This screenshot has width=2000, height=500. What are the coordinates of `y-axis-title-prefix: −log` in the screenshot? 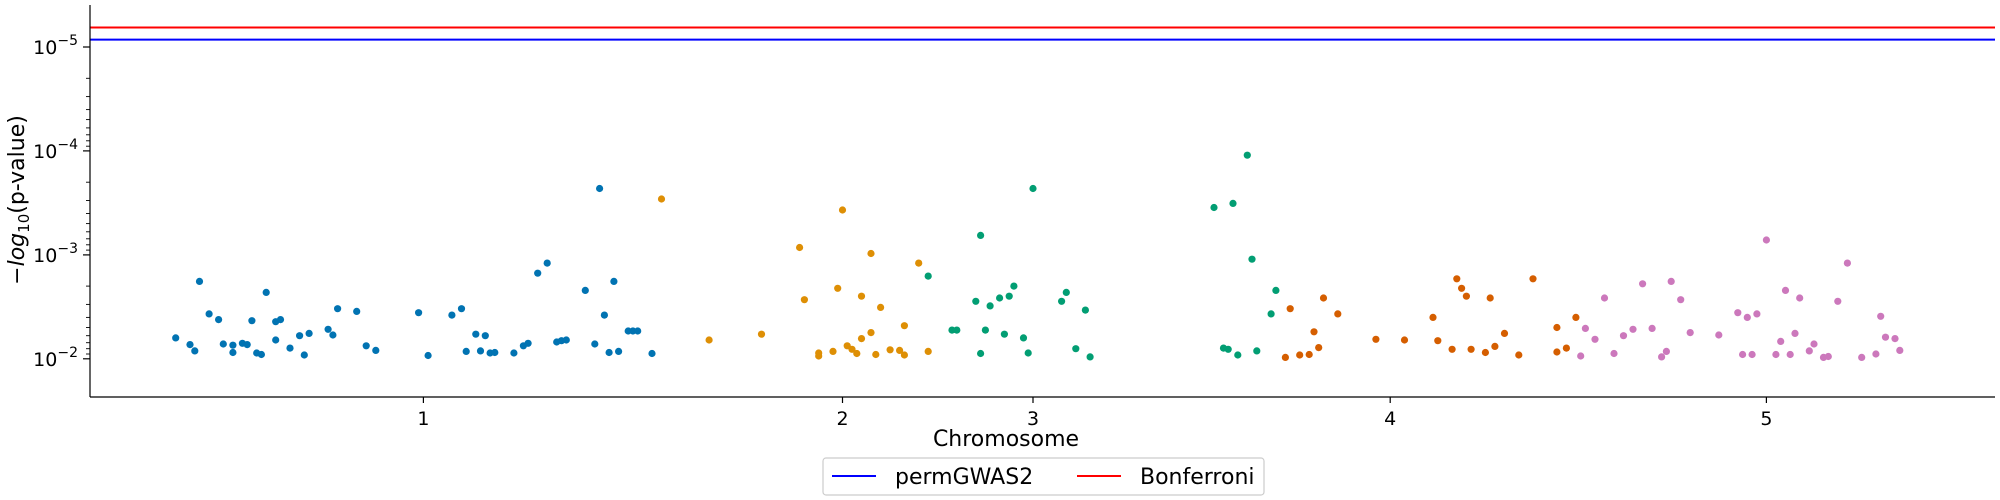 It's located at (17, 259).